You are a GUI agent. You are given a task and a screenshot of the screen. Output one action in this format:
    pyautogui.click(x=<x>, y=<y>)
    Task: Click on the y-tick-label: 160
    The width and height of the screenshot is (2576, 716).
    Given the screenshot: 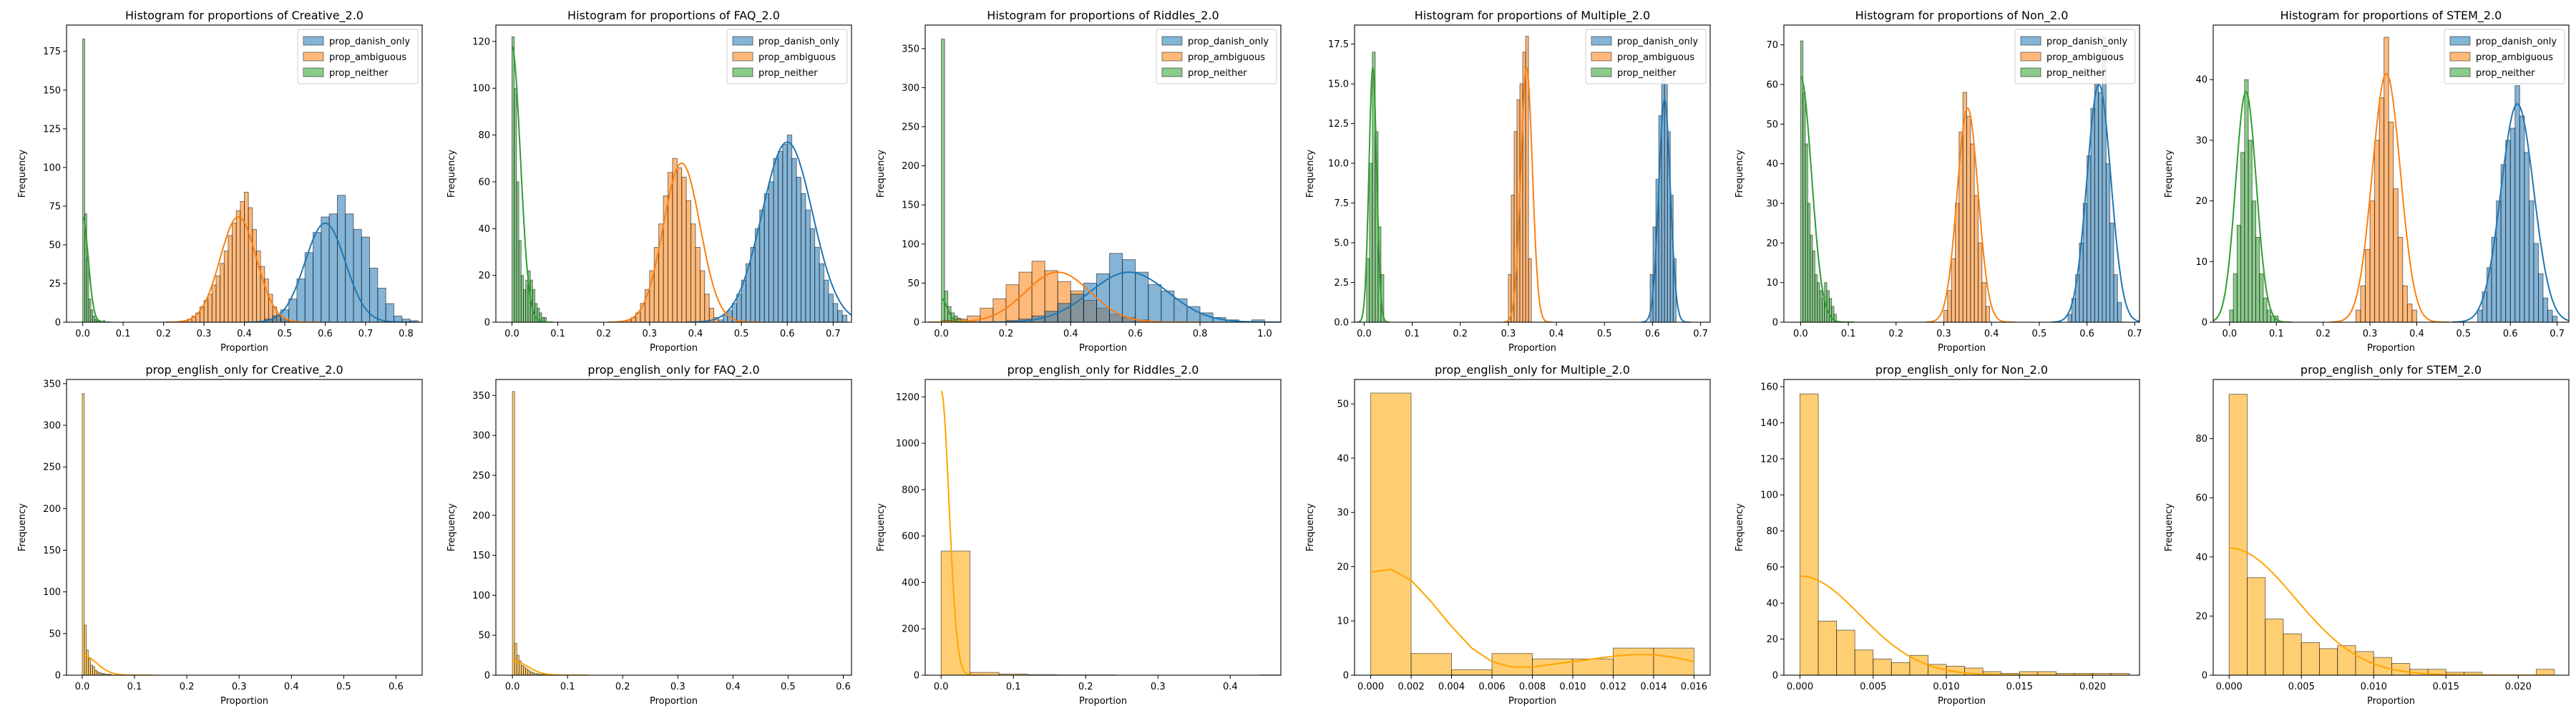 What is the action you would take?
    pyautogui.click(x=1769, y=387)
    